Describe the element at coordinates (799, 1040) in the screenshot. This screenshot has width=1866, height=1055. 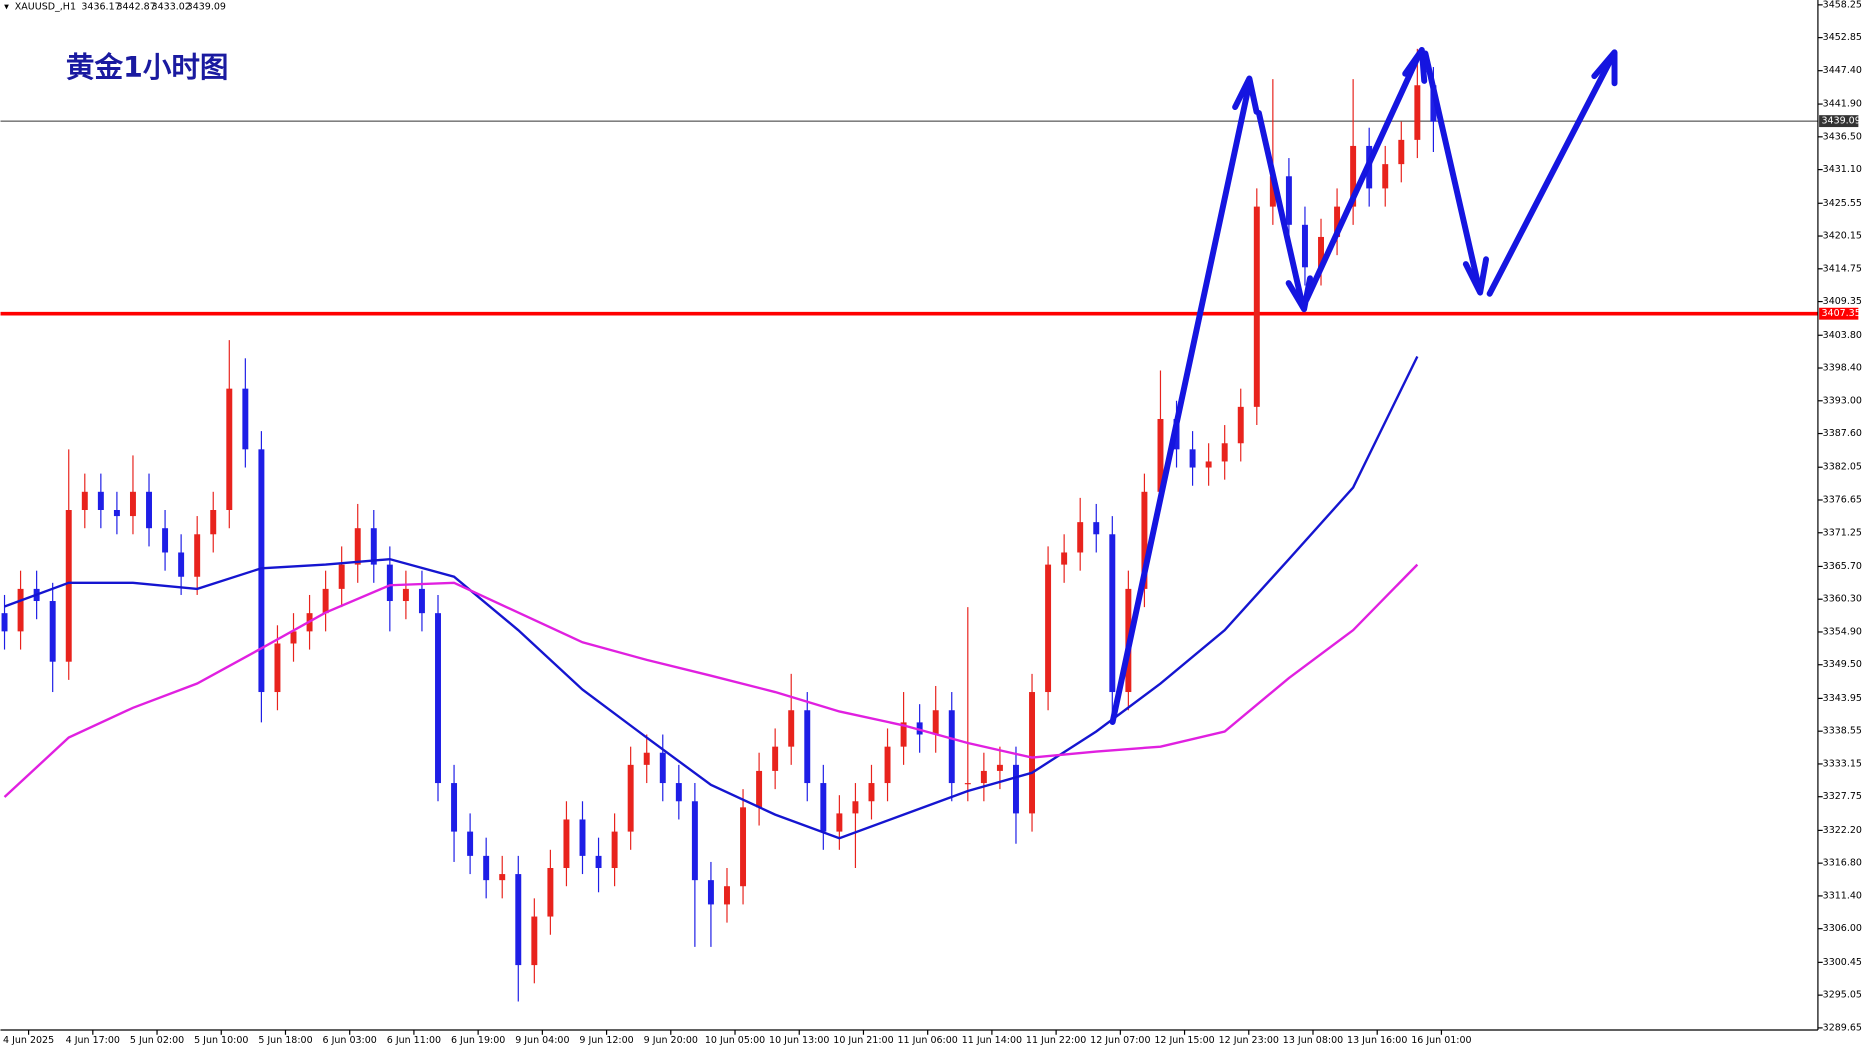
I see `x-tick-label: 10 Jun 13:00` at that location.